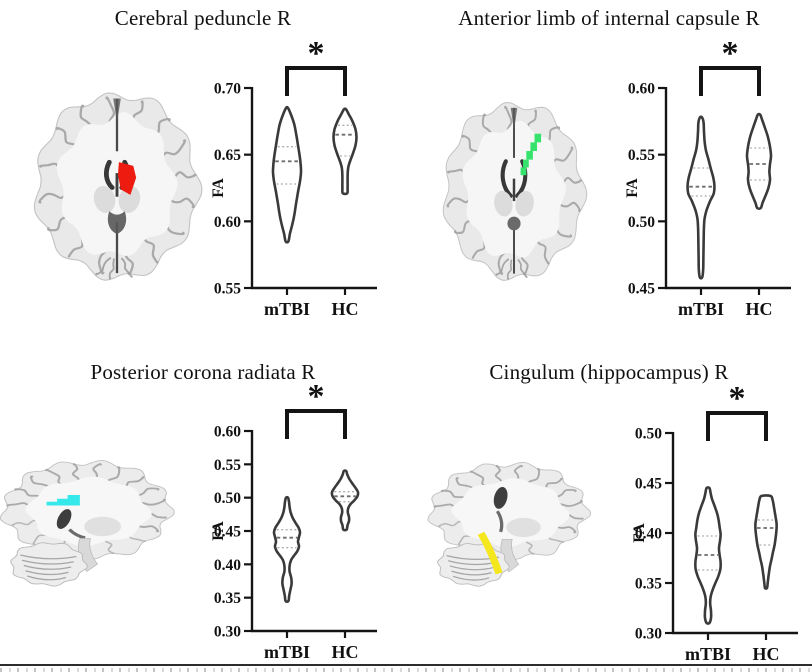 The height and width of the screenshot is (672, 812). I want to click on pineal-region, so click(514, 223).